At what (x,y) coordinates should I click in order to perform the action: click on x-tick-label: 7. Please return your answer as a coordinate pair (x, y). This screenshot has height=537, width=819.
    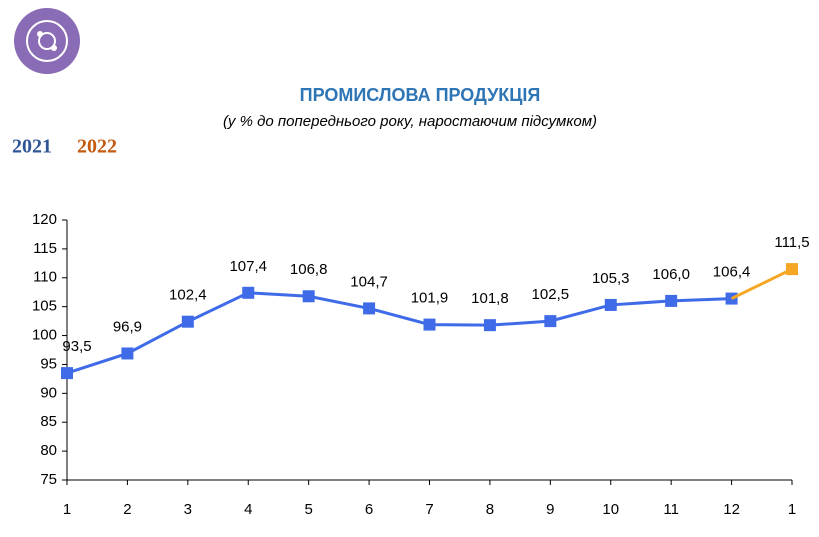
    Looking at the image, I should click on (429, 509).